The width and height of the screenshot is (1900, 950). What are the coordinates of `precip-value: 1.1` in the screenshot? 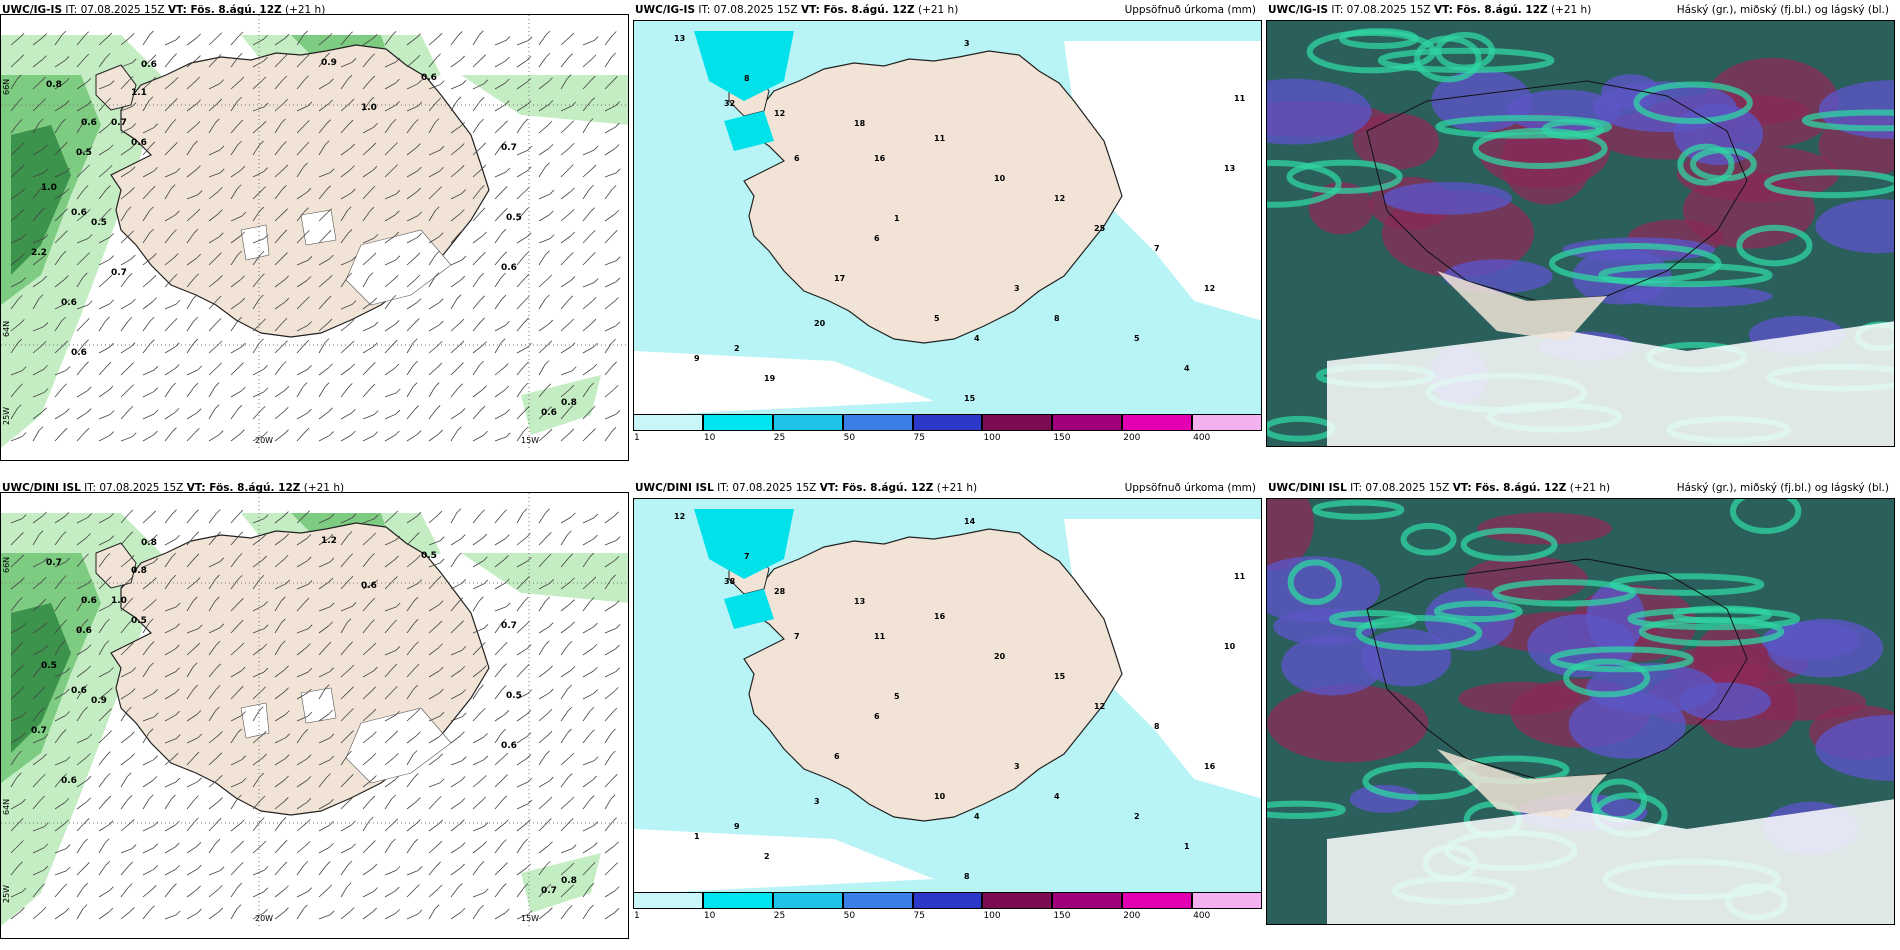 It's located at (139, 93).